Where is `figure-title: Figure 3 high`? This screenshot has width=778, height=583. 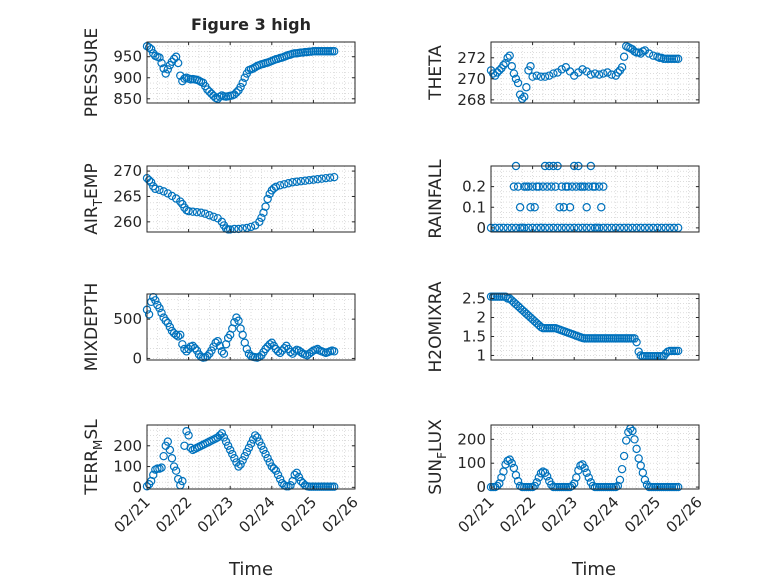
figure-title: Figure 3 high is located at coordinates (251, 24).